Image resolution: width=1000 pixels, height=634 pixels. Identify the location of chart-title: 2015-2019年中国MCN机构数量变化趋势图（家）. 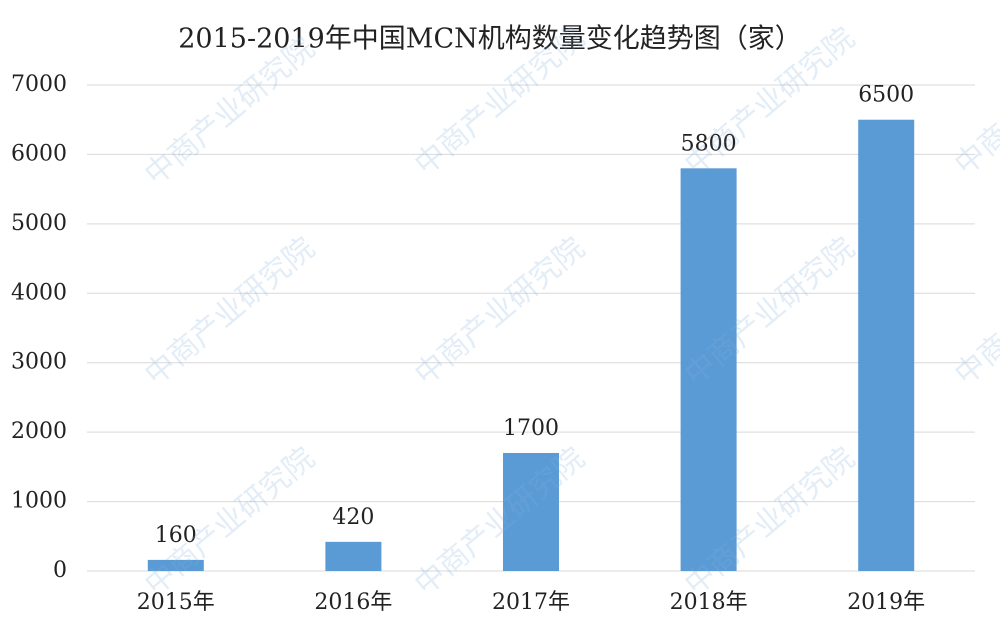
(489, 39).